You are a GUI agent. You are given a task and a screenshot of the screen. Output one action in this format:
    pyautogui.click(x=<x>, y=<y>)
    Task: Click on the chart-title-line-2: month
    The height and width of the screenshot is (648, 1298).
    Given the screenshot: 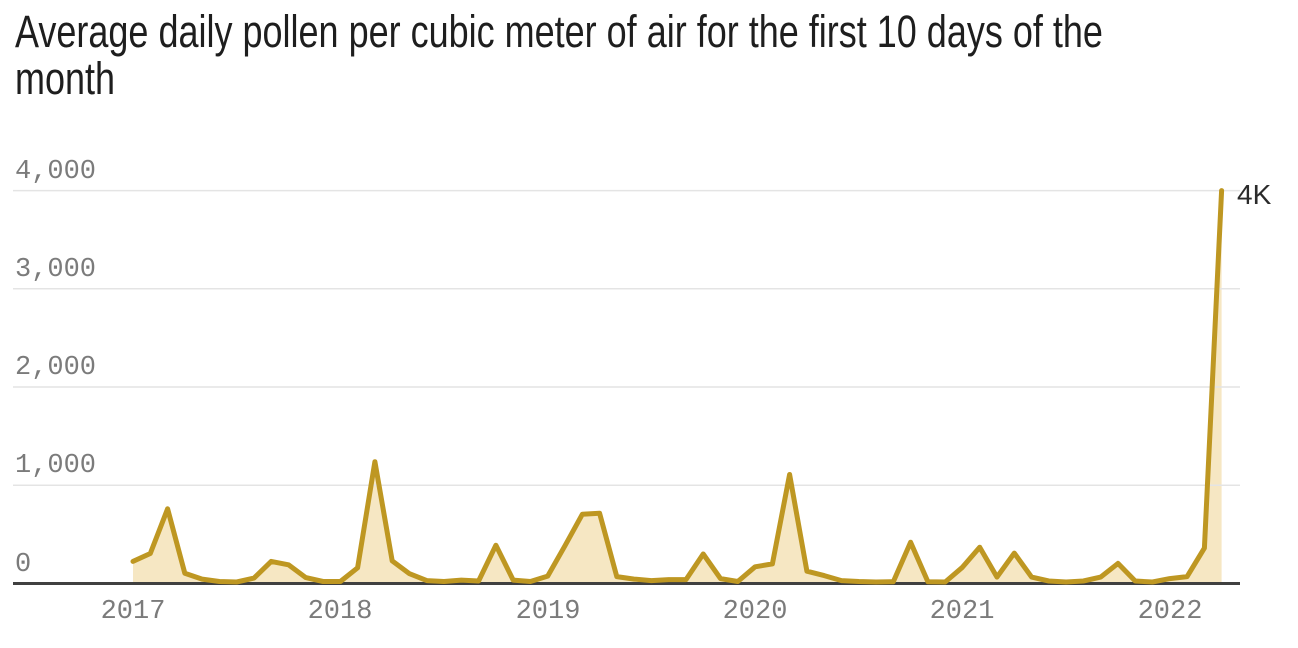 What is the action you would take?
    pyautogui.click(x=65, y=78)
    